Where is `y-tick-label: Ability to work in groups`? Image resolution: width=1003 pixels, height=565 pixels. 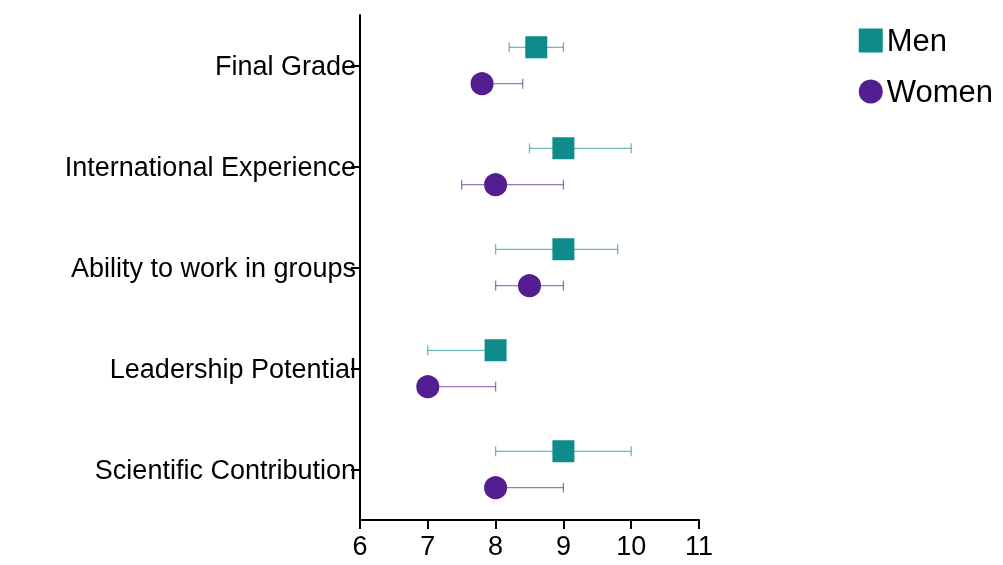 y-tick-label: Ability to work in groups is located at coordinates (213, 267).